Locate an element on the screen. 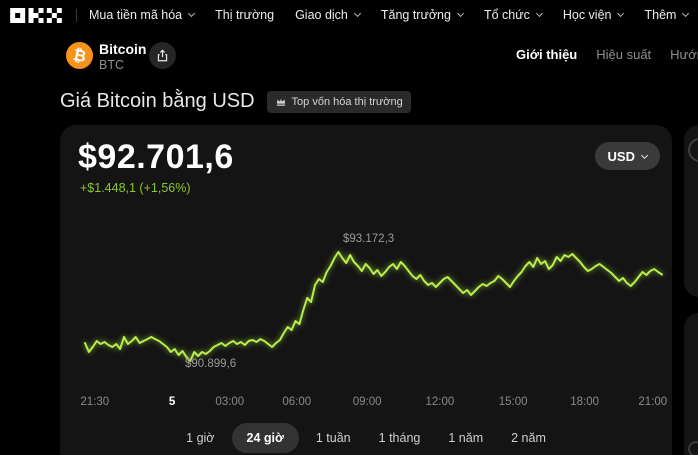  coin-tab-2: Hiệu suất is located at coordinates (624, 54).